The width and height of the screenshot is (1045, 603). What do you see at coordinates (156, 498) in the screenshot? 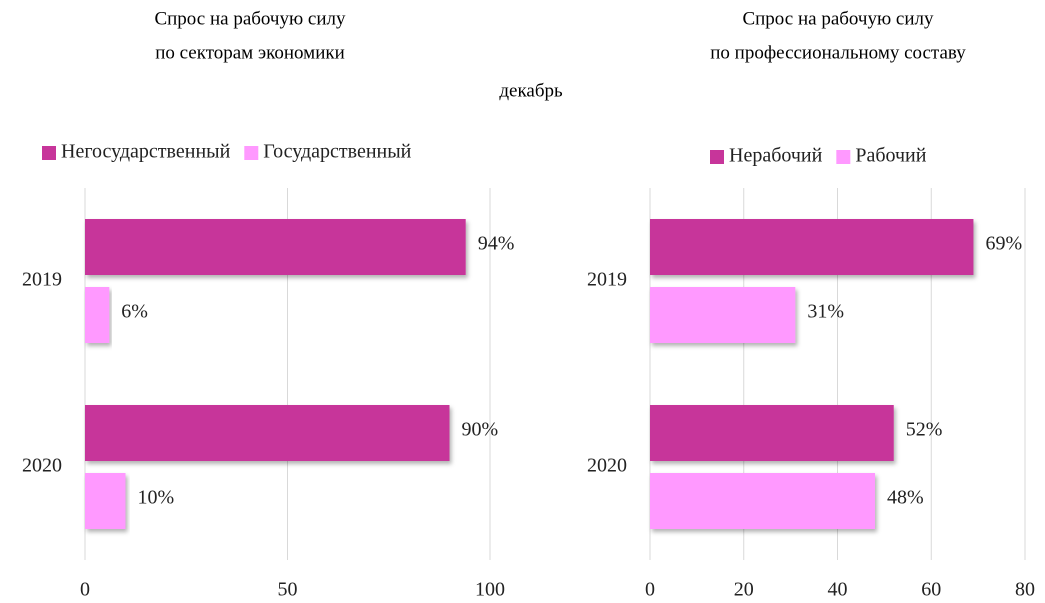
I see `value-label: 10%` at bounding box center [156, 498].